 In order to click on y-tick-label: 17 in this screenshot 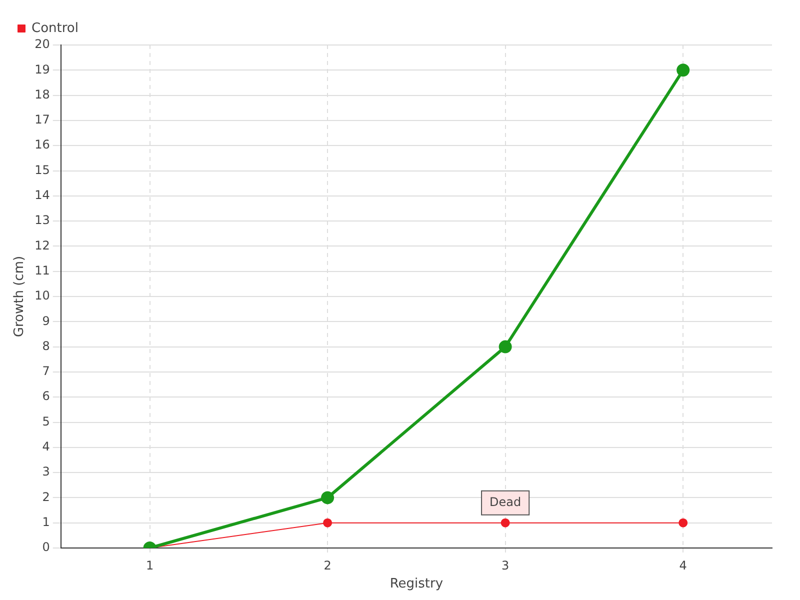, I will do `click(42, 119)`.